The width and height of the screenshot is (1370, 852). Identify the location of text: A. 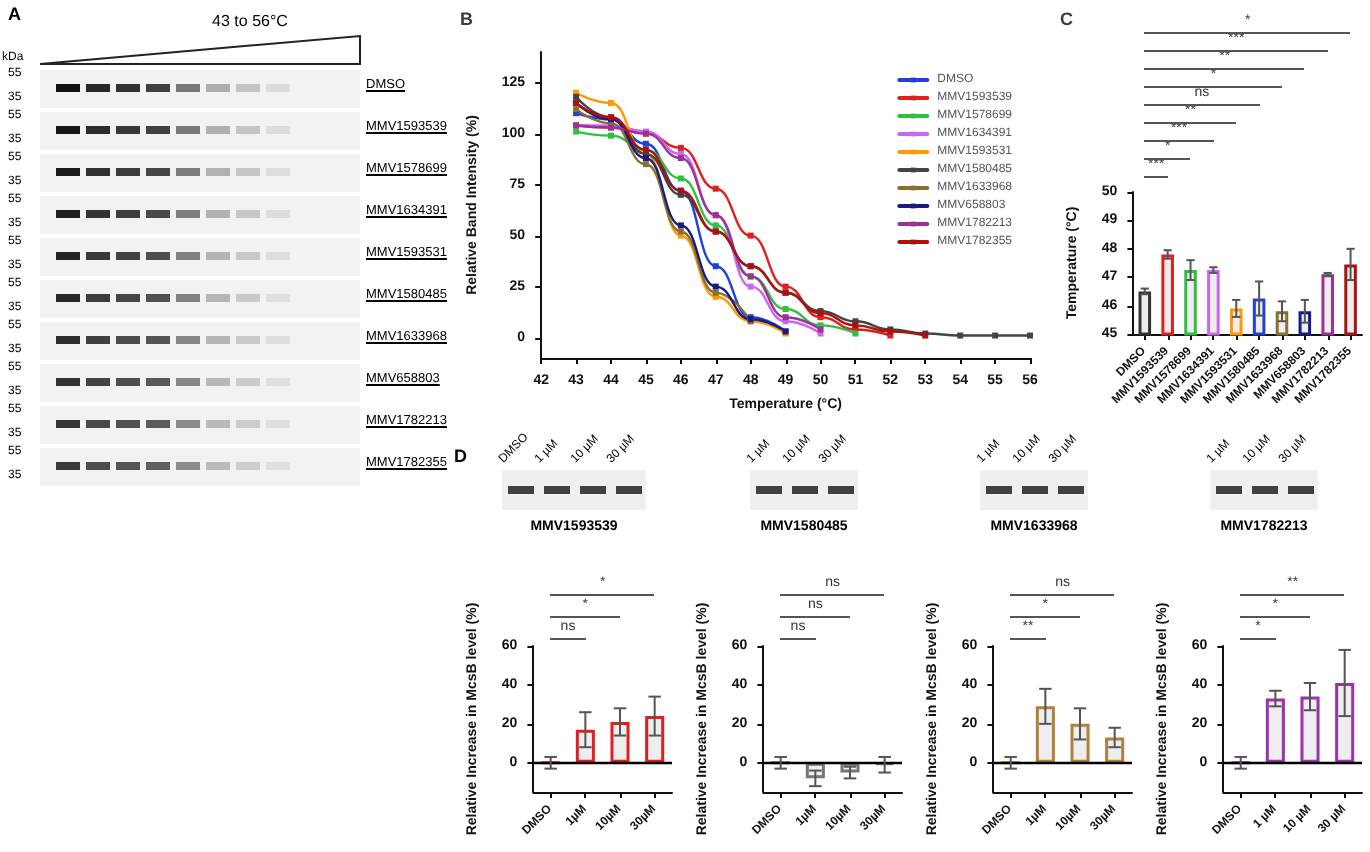
(14, 14).